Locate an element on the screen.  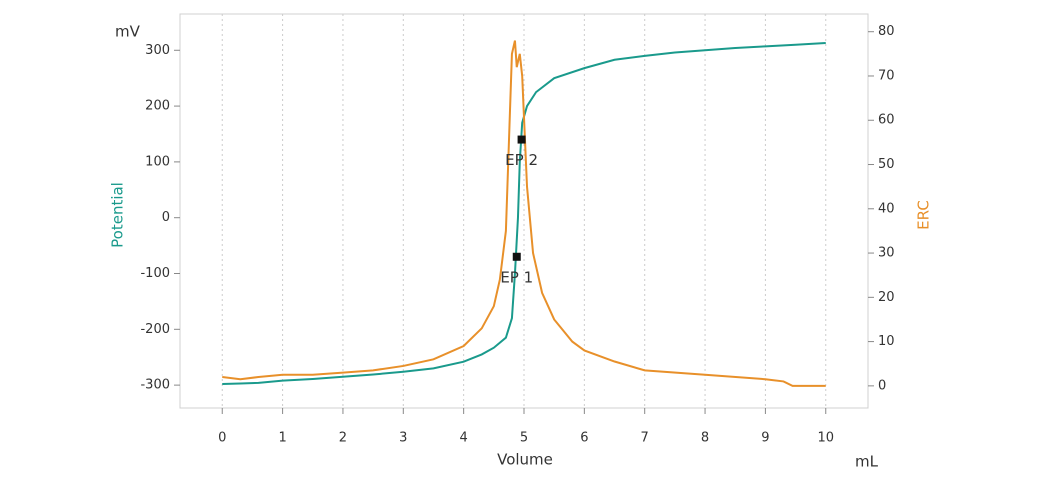
x-tick-label: 5 is located at coordinates (524, 438).